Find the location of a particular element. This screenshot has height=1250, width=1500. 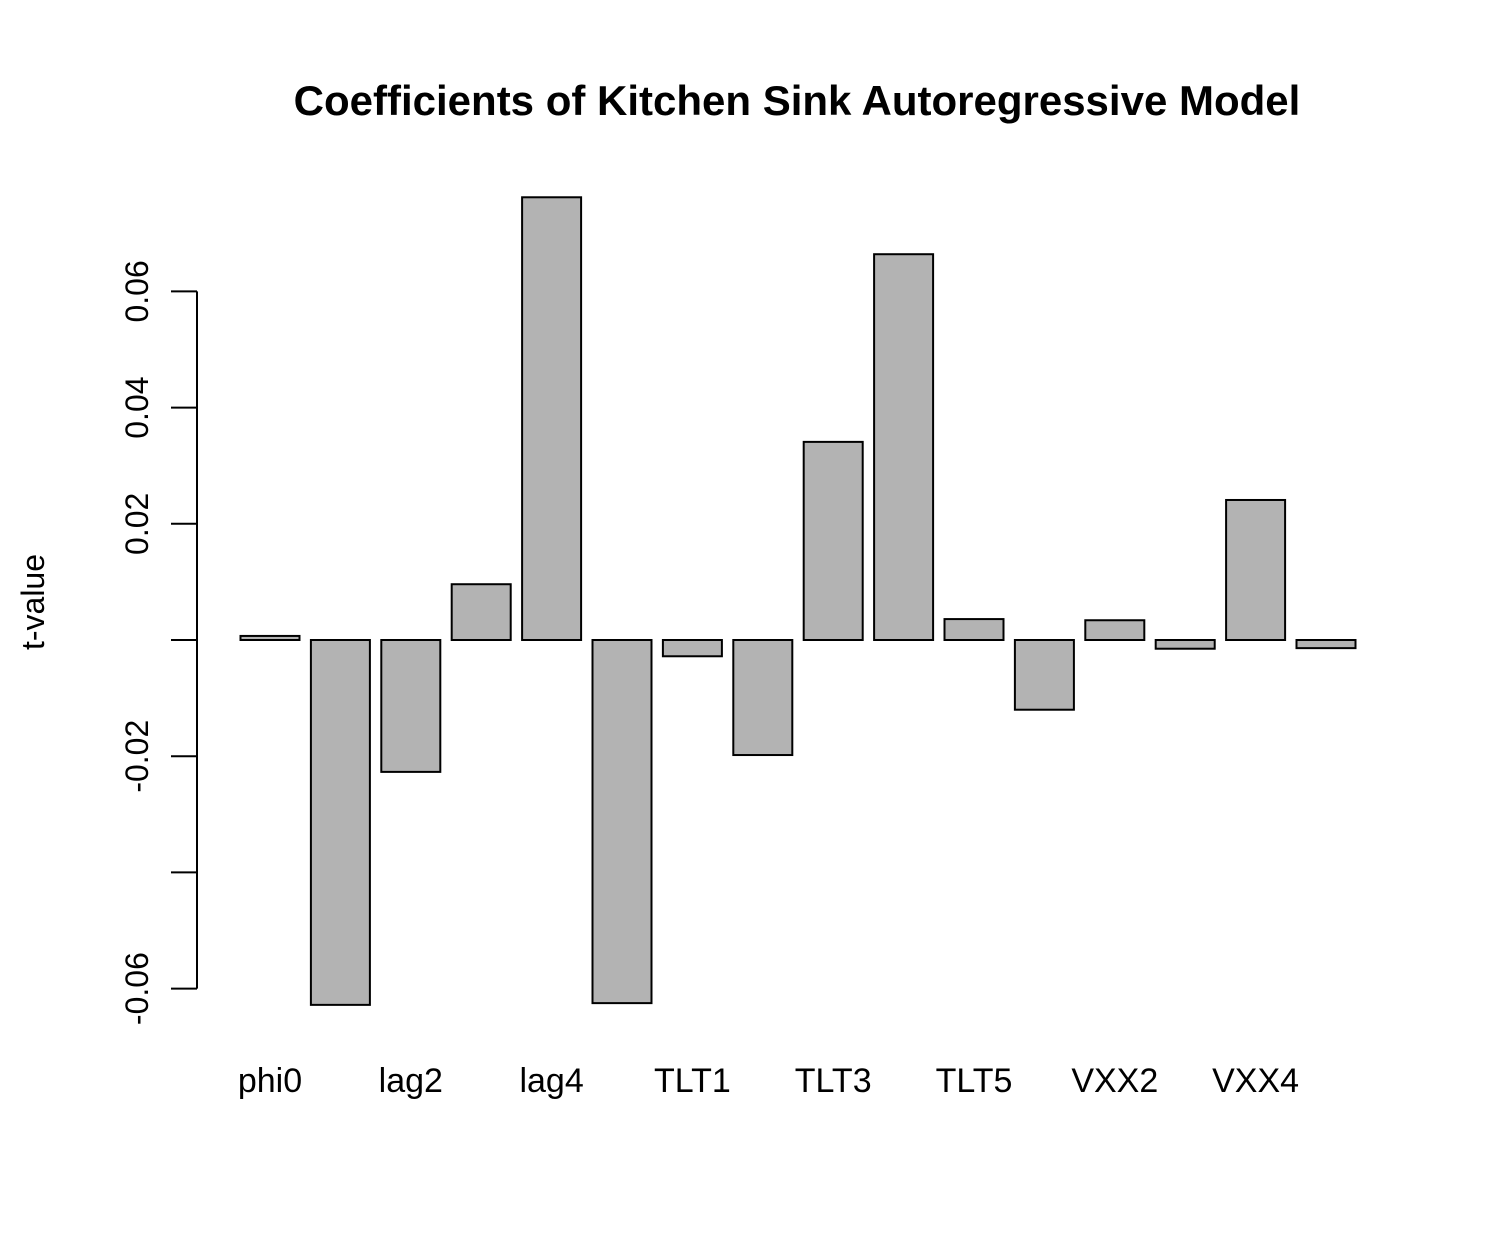

x-tick-label: lag4 is located at coordinates (551, 1081).